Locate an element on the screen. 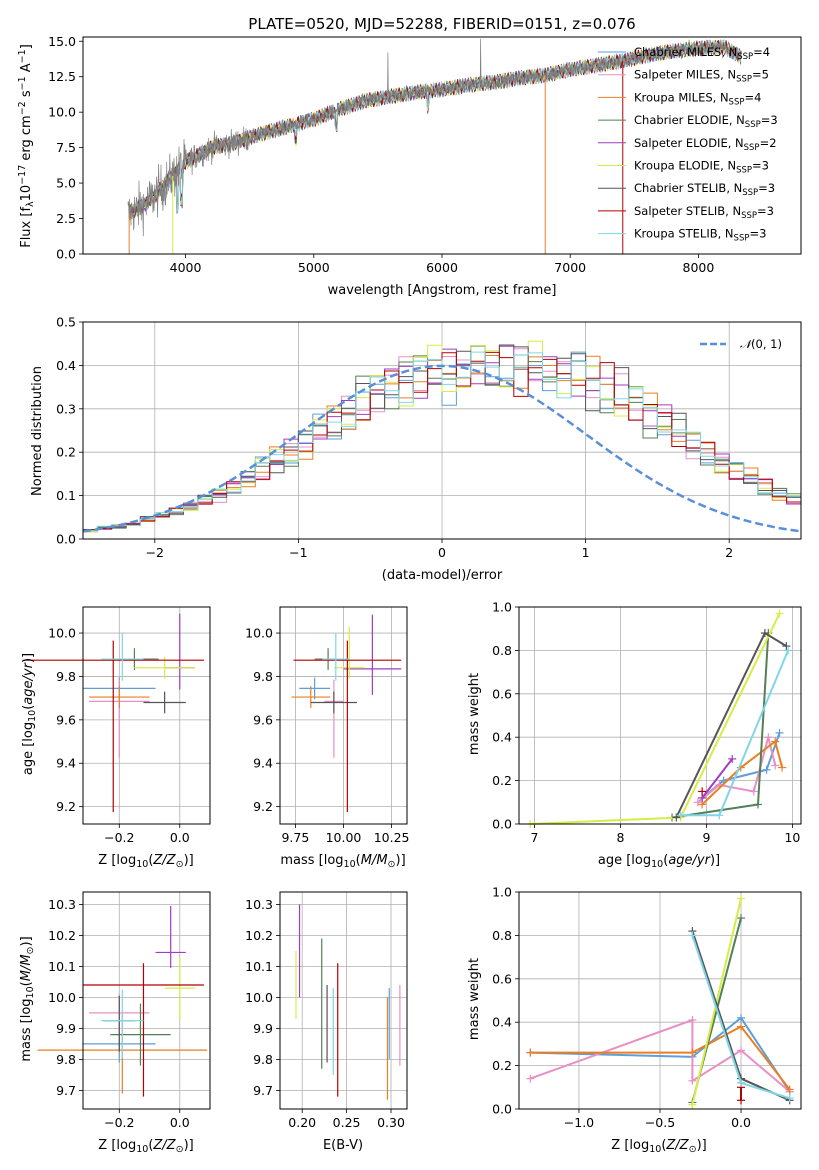 The image size is (819, 1170). y-tick-label: 10.1 is located at coordinates (62, 966).